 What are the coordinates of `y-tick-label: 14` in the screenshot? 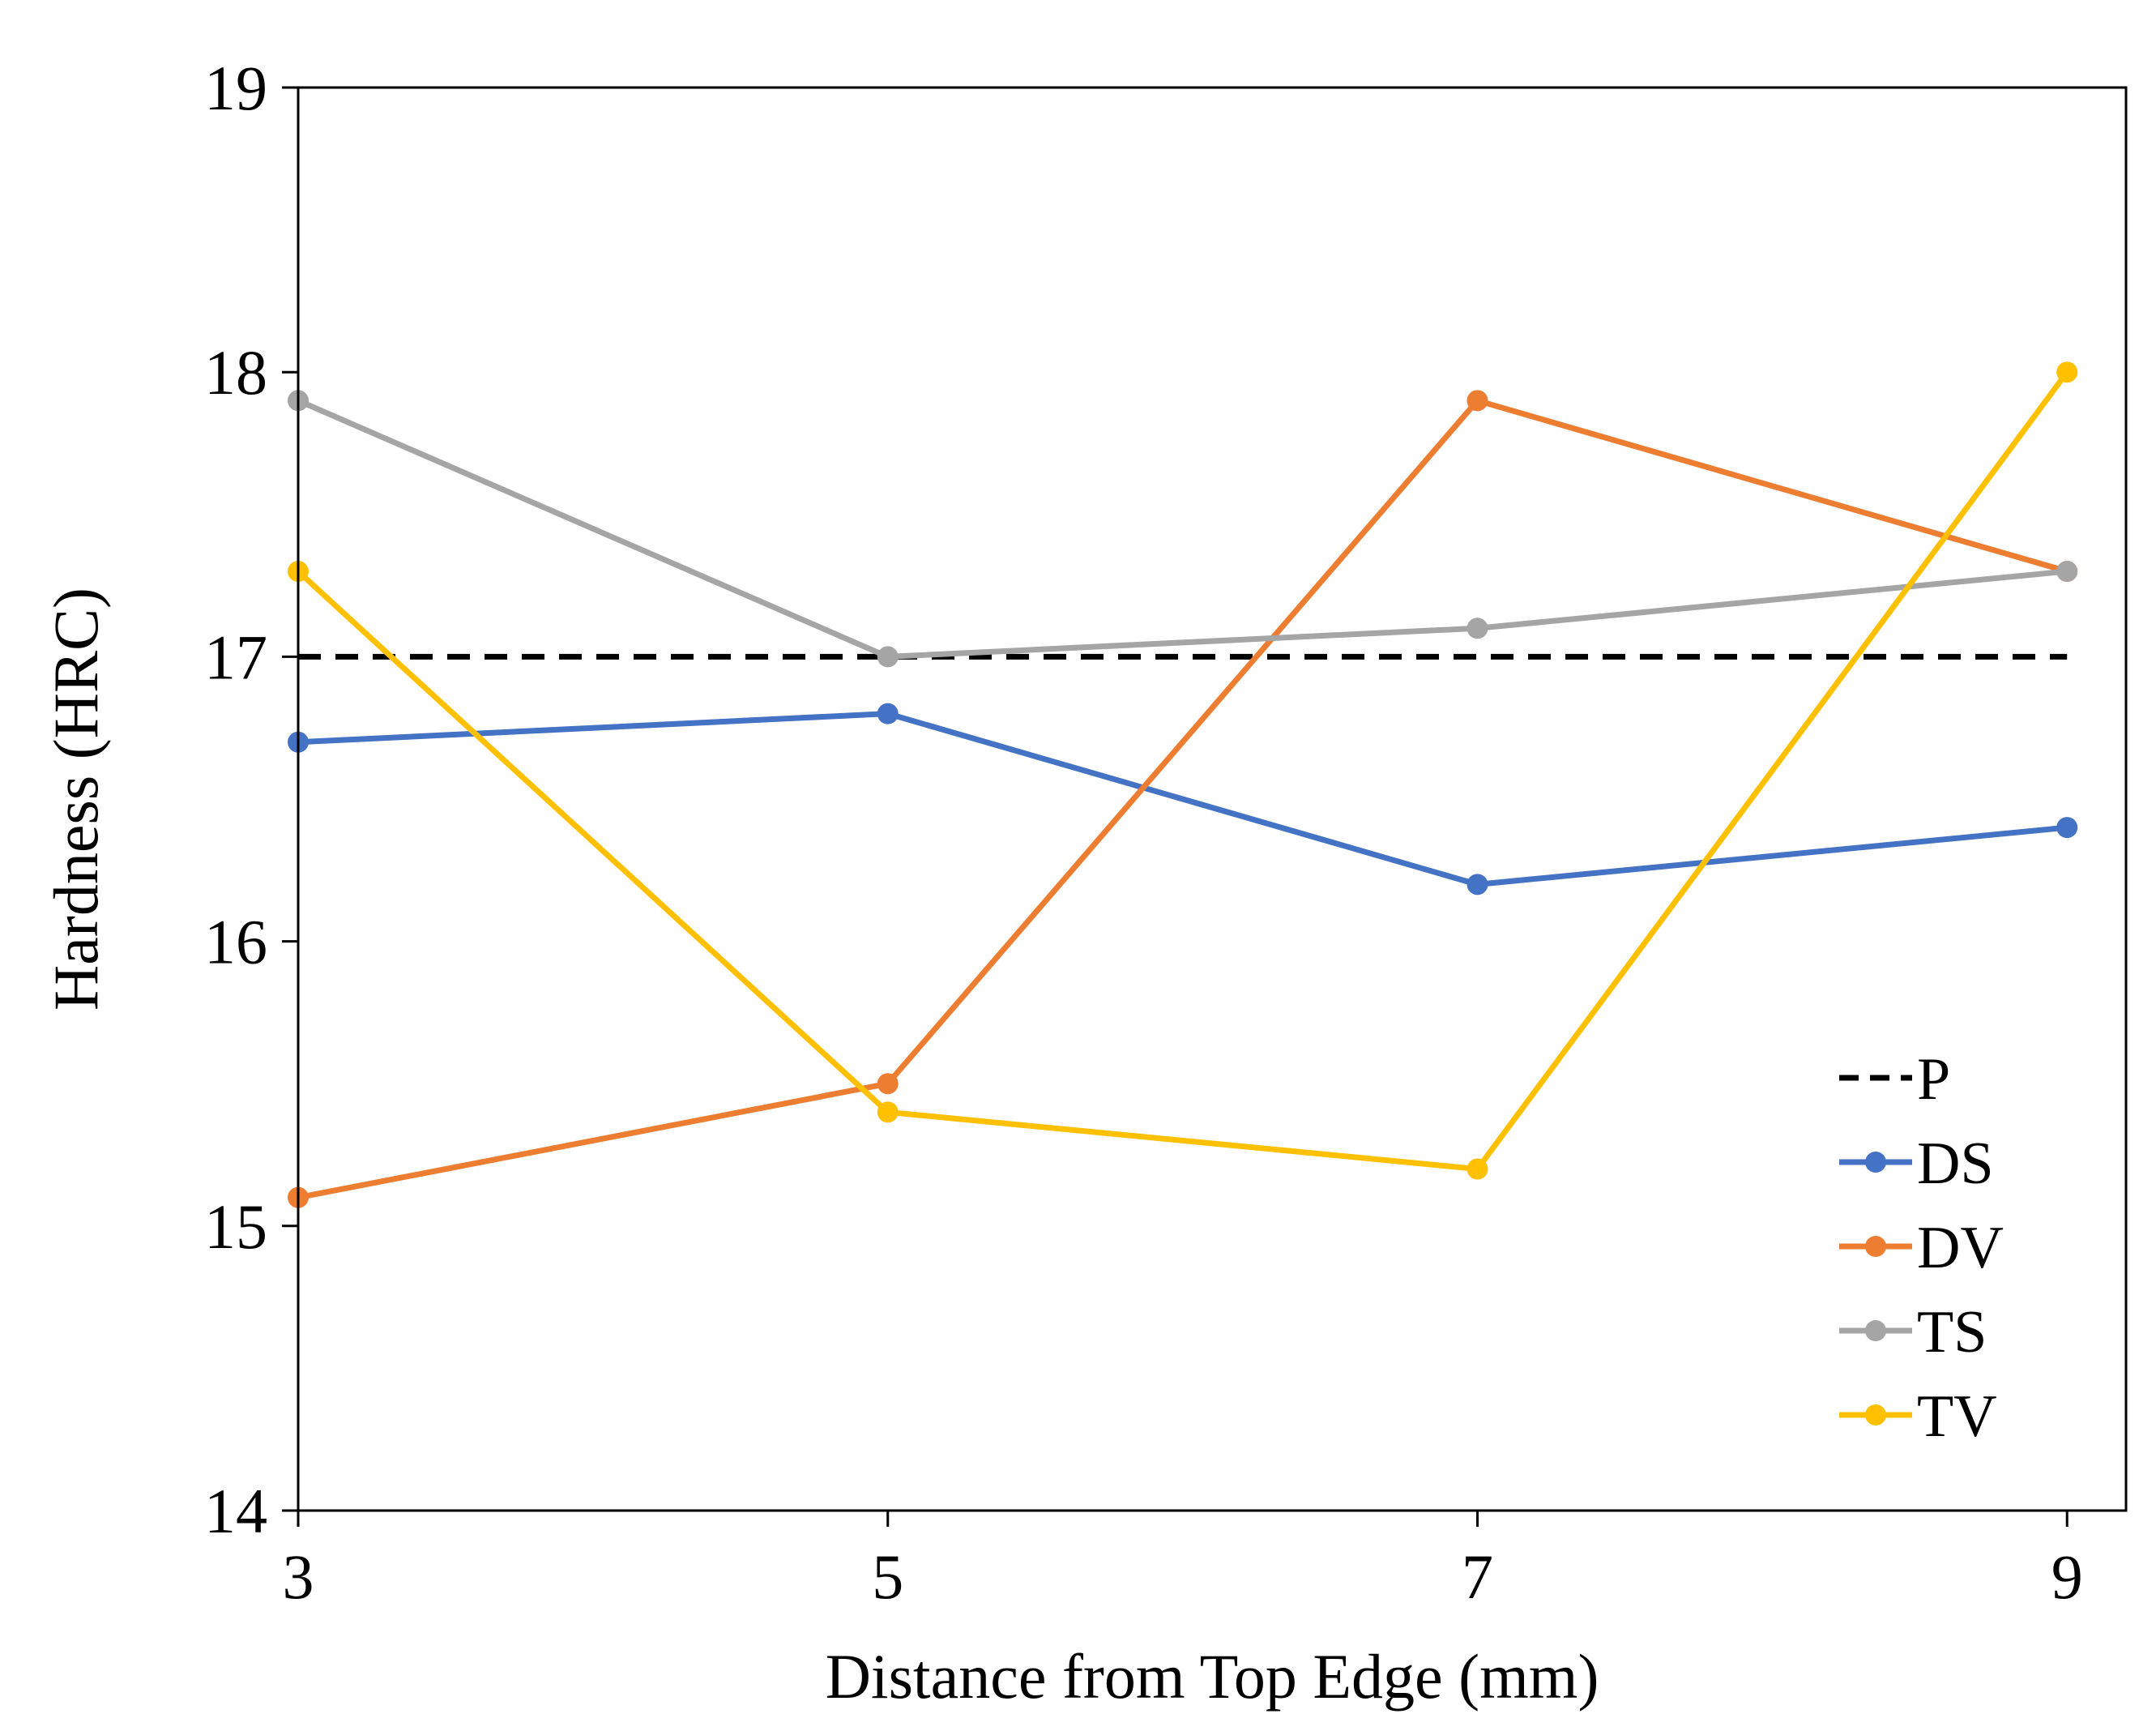 It's located at (235, 1511).